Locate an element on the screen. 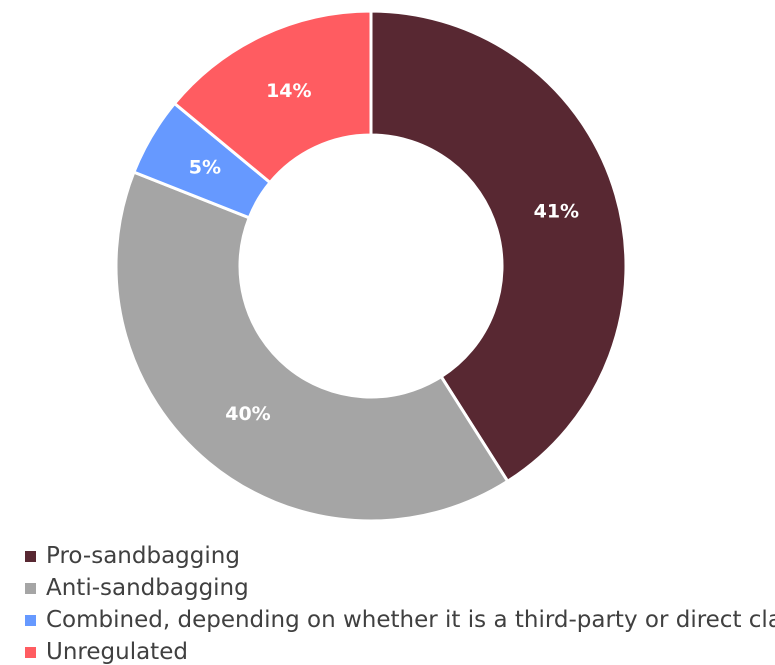 This screenshot has height=665, width=775. slice-value-label-4: 14% is located at coordinates (288, 91).